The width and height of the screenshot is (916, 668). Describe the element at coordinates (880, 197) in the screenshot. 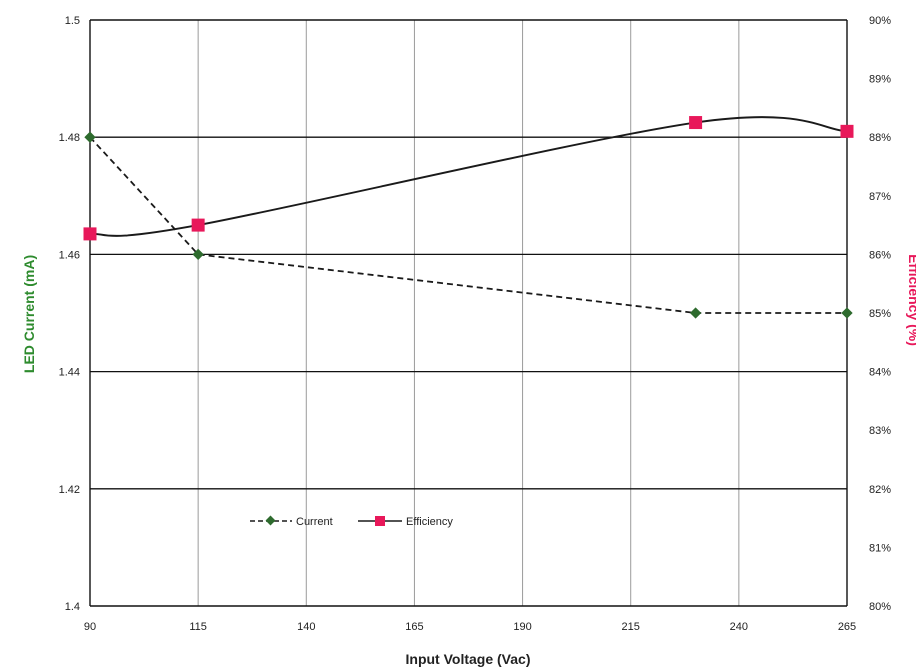

I see `right-tick-label: 87%` at that location.